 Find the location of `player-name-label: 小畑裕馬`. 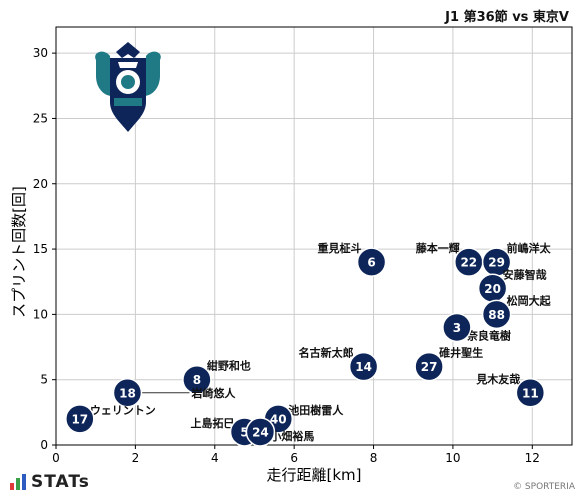

player-name-label: 小畑裕馬 is located at coordinates (291, 436).